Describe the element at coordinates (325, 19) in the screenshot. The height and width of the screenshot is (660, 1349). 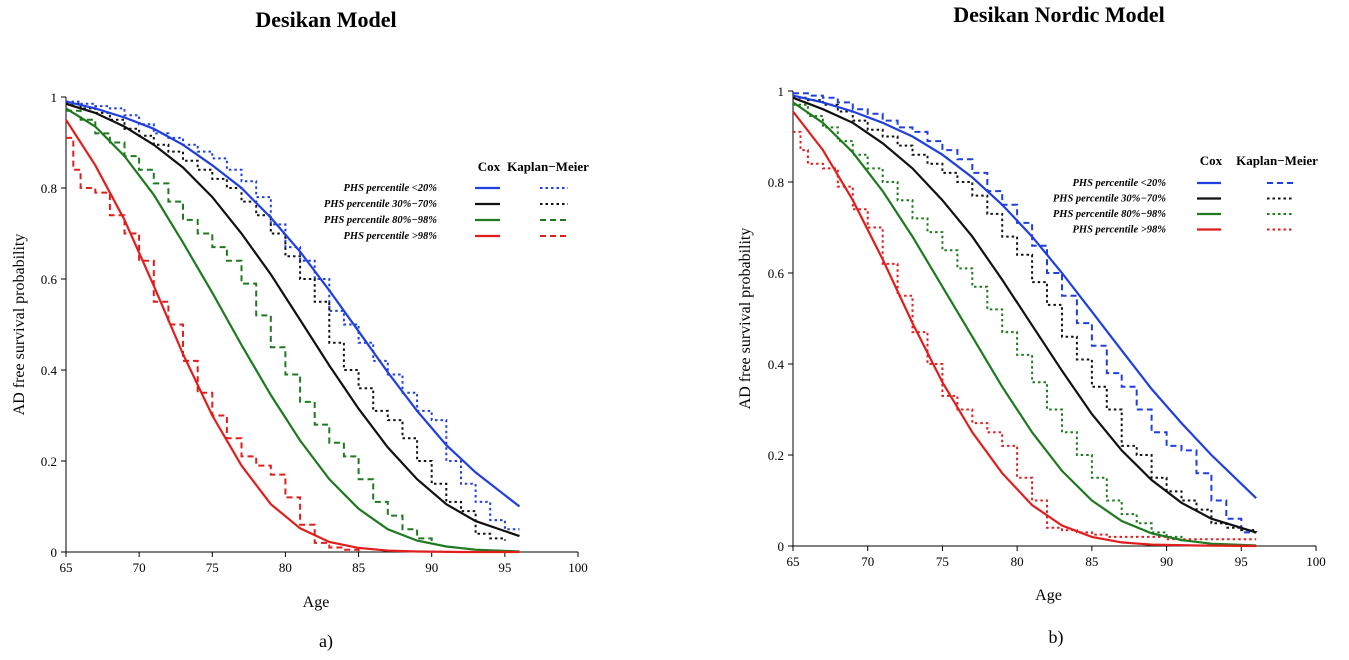
I see `chart-title: Desikan Model` at that location.